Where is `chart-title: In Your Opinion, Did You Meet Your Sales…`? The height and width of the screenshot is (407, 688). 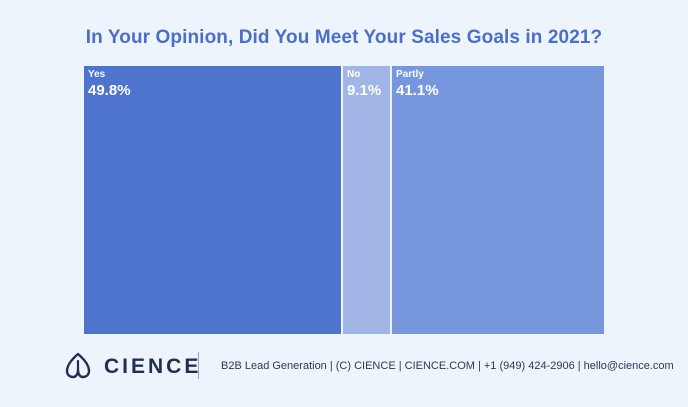 chart-title: In Your Opinion, Did You Meet Your Sales… is located at coordinates (344, 37).